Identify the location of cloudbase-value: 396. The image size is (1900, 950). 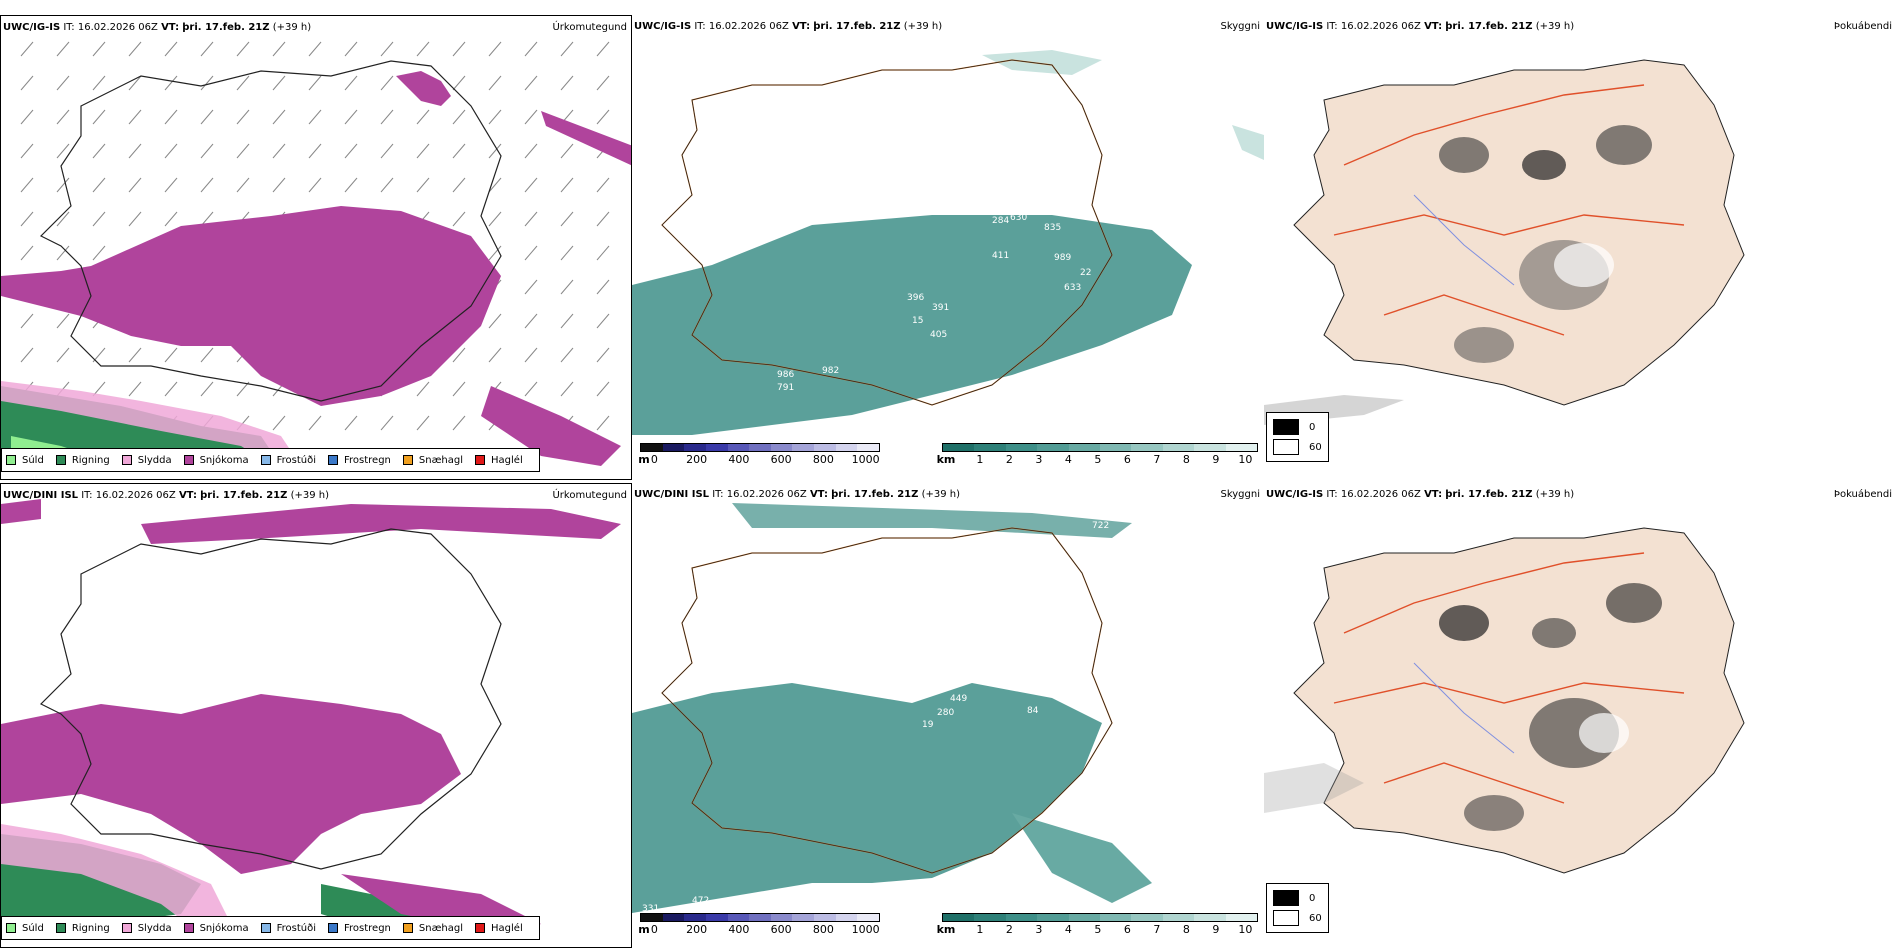
(915, 298).